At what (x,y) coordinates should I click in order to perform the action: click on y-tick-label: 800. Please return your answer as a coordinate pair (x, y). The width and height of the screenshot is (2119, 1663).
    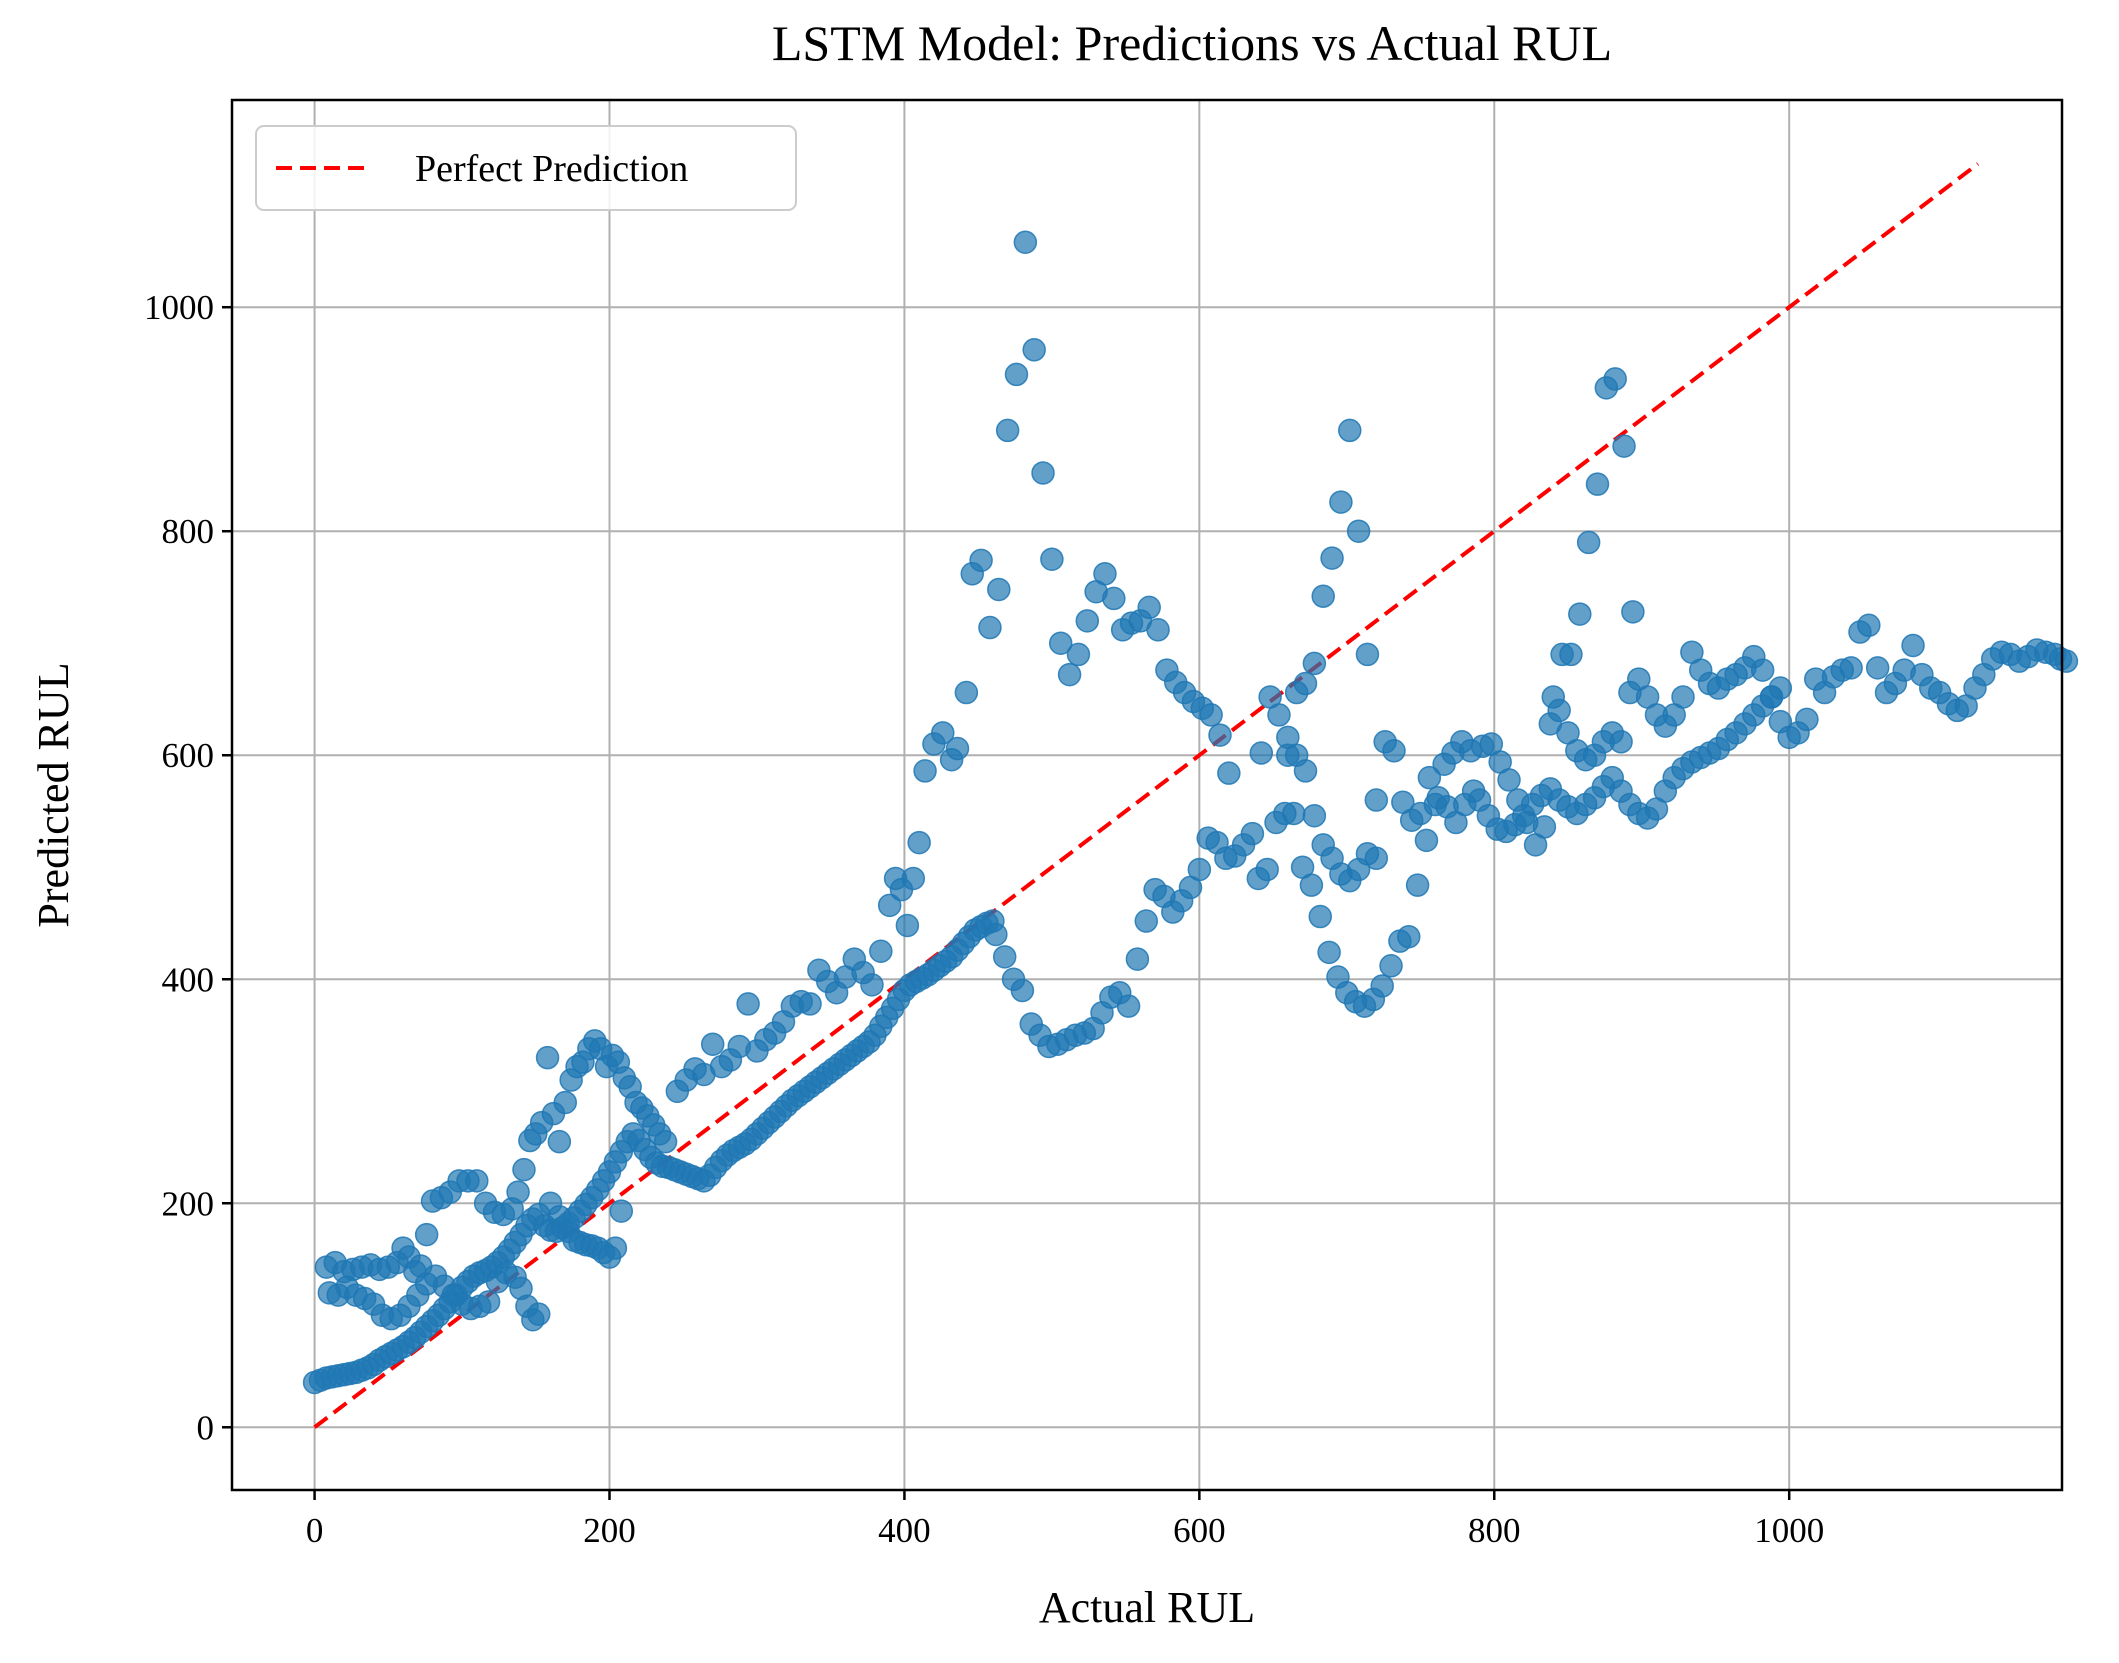
    Looking at the image, I should click on (188, 531).